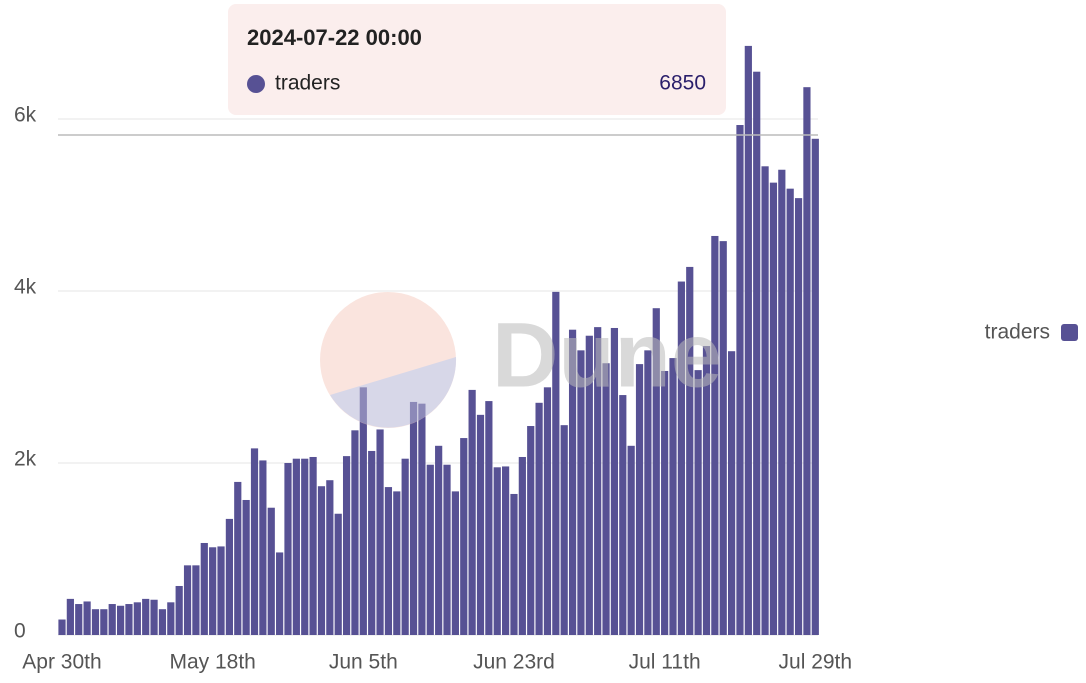 Image resolution: width=1086 pixels, height=683 pixels. Describe the element at coordinates (665, 662) in the screenshot. I see `x-tick-label: Jul 11th` at that location.